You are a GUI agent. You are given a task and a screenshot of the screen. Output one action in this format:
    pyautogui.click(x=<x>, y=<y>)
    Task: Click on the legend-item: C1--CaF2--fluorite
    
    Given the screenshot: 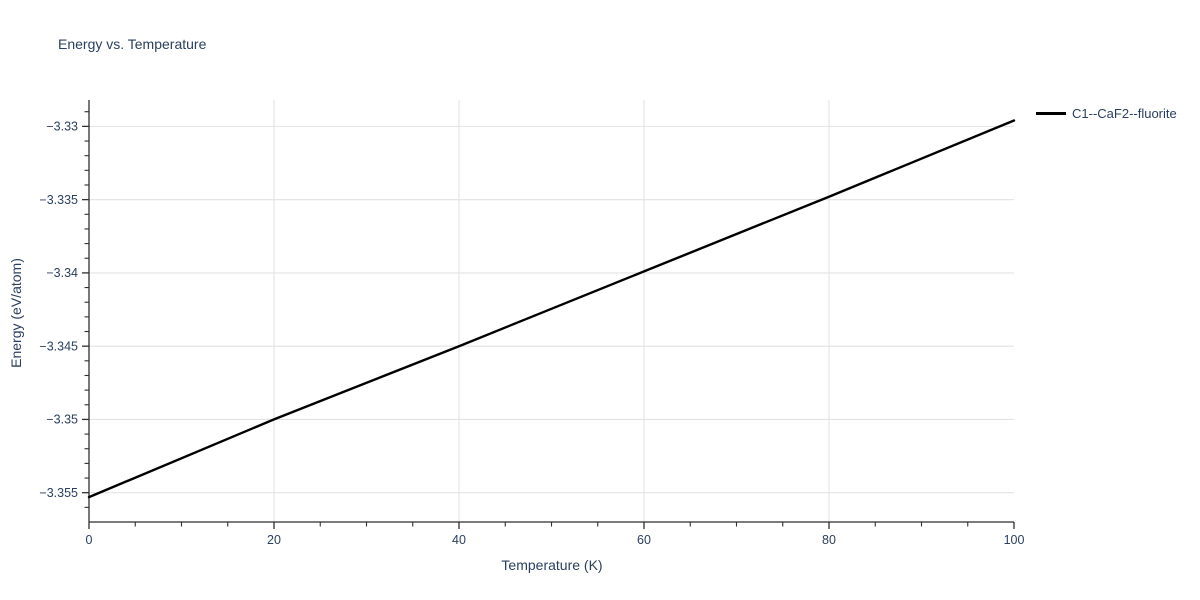 What is the action you would take?
    pyautogui.click(x=1106, y=113)
    